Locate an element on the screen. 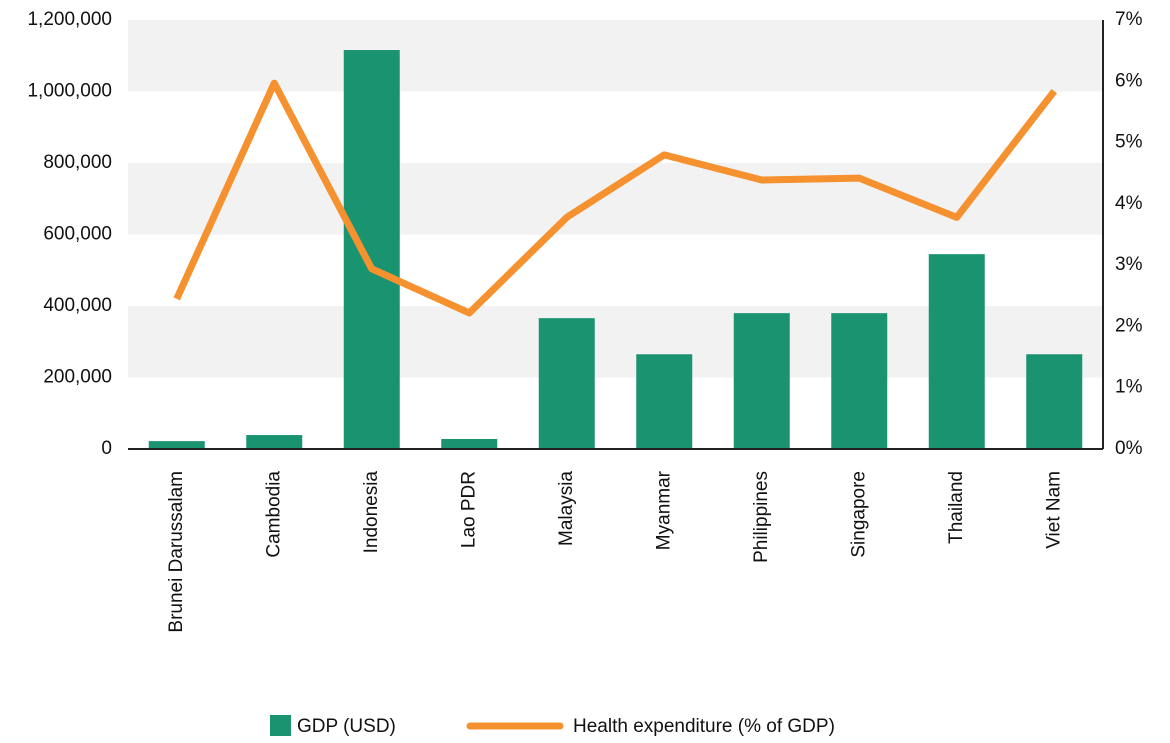  x-tick-label: Indonesia is located at coordinates (371, 512).